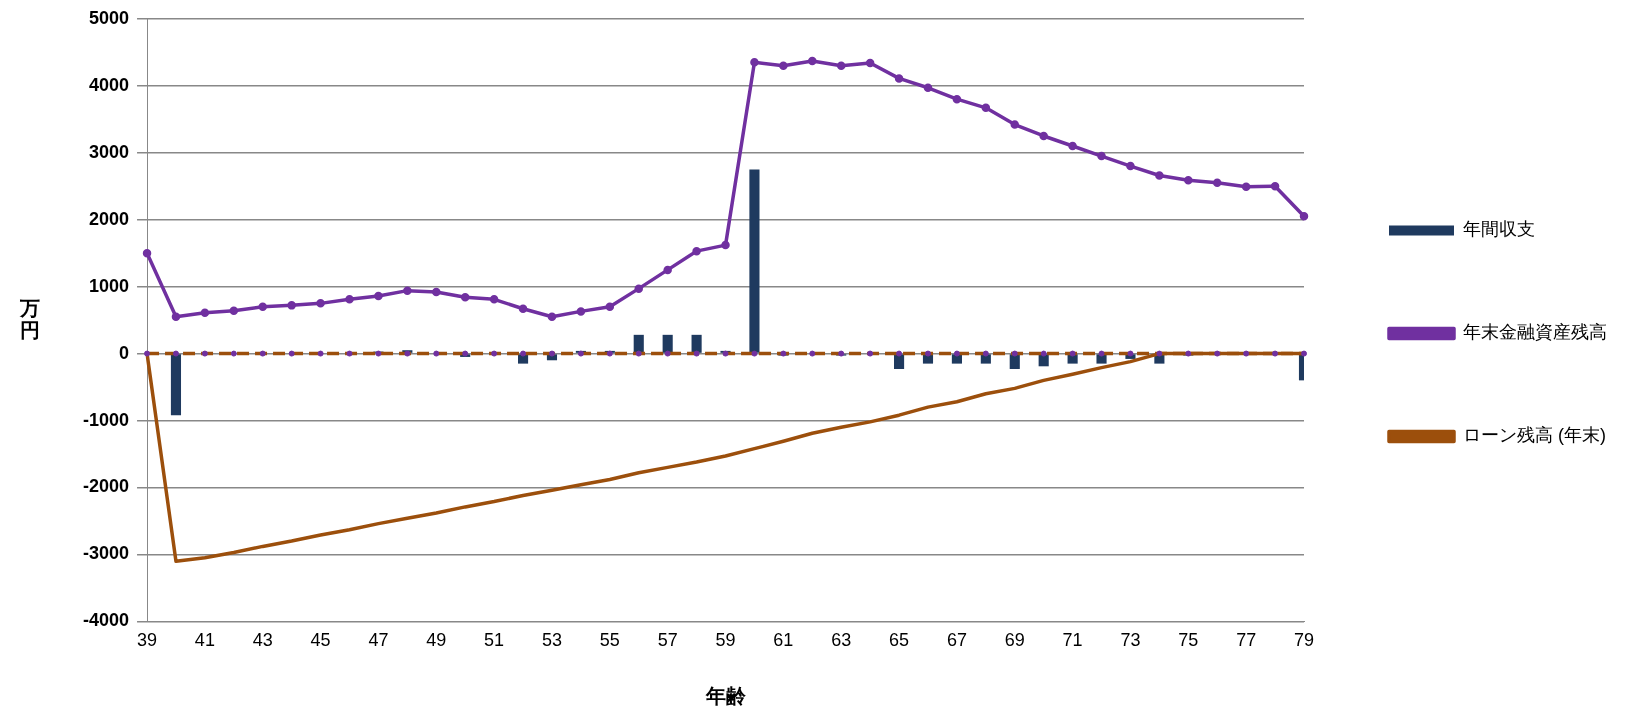 Image resolution: width=1637 pixels, height=725 pixels. Describe the element at coordinates (899, 640) in the screenshot. I see `x-tick-label: 65` at that location.